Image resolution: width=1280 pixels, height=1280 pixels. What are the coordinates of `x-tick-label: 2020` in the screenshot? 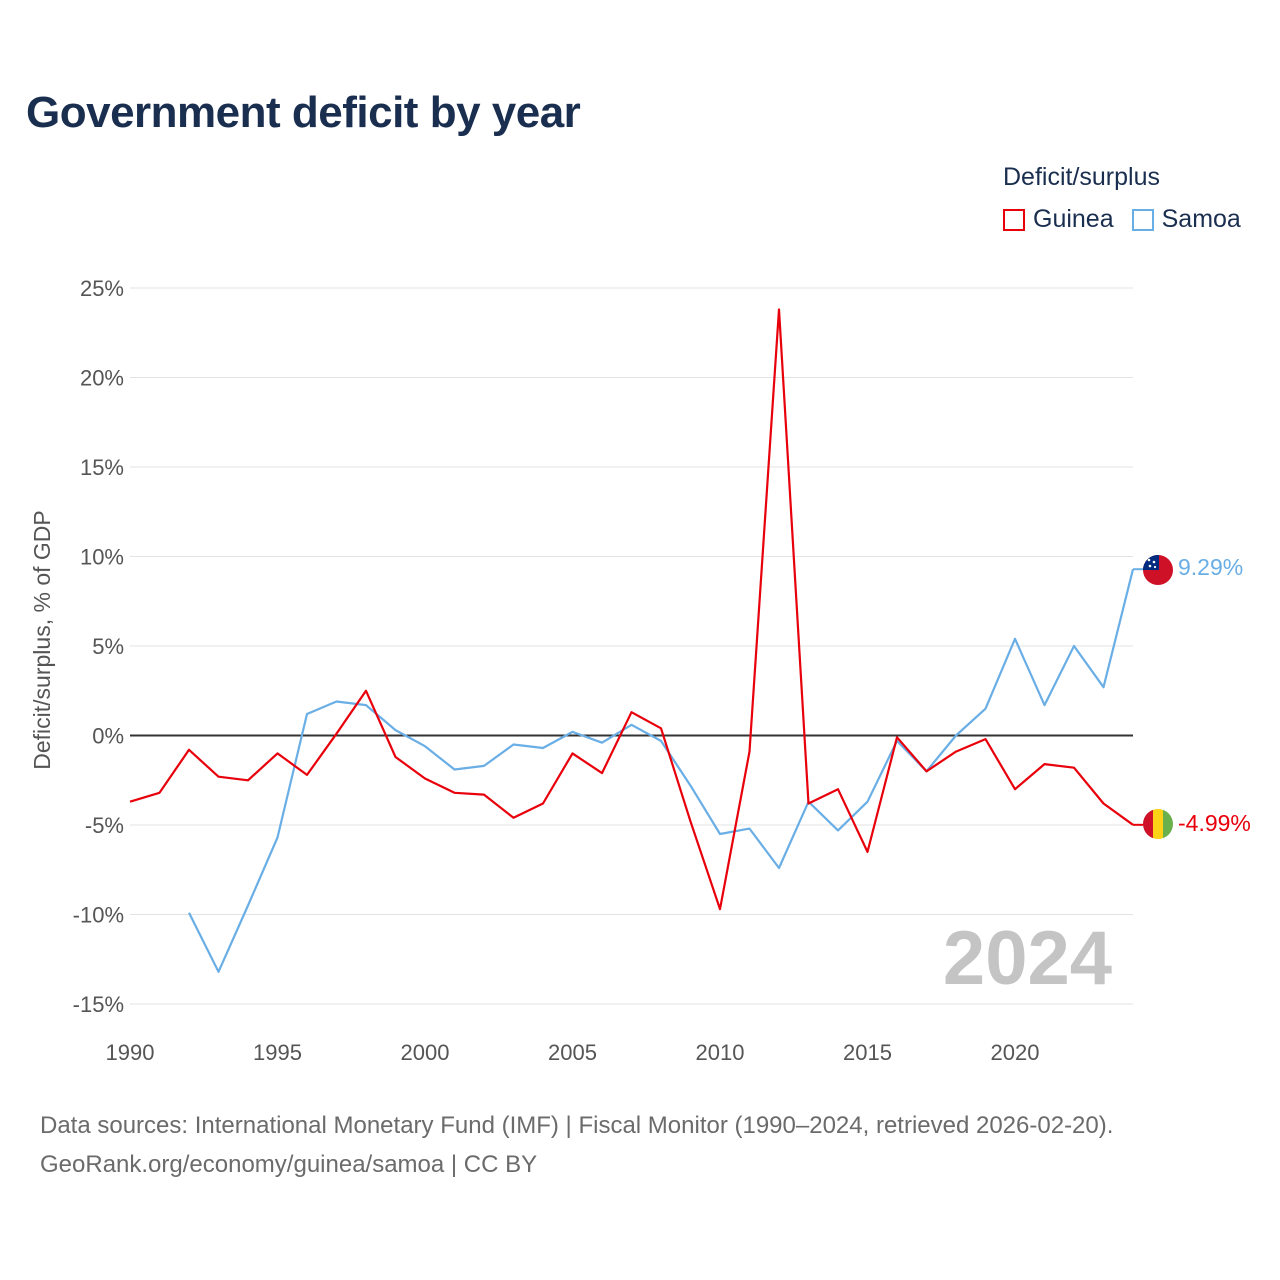 It's located at (1015, 1052).